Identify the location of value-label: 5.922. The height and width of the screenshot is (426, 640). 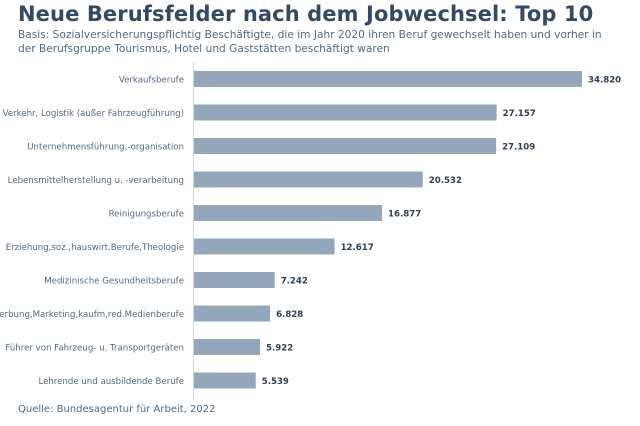
(279, 349).